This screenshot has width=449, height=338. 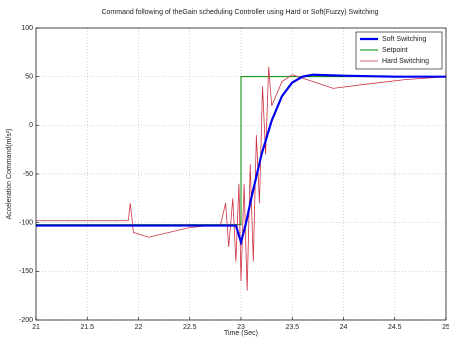 What do you see at coordinates (241, 327) in the screenshot?
I see `x-tick-label: 23` at bounding box center [241, 327].